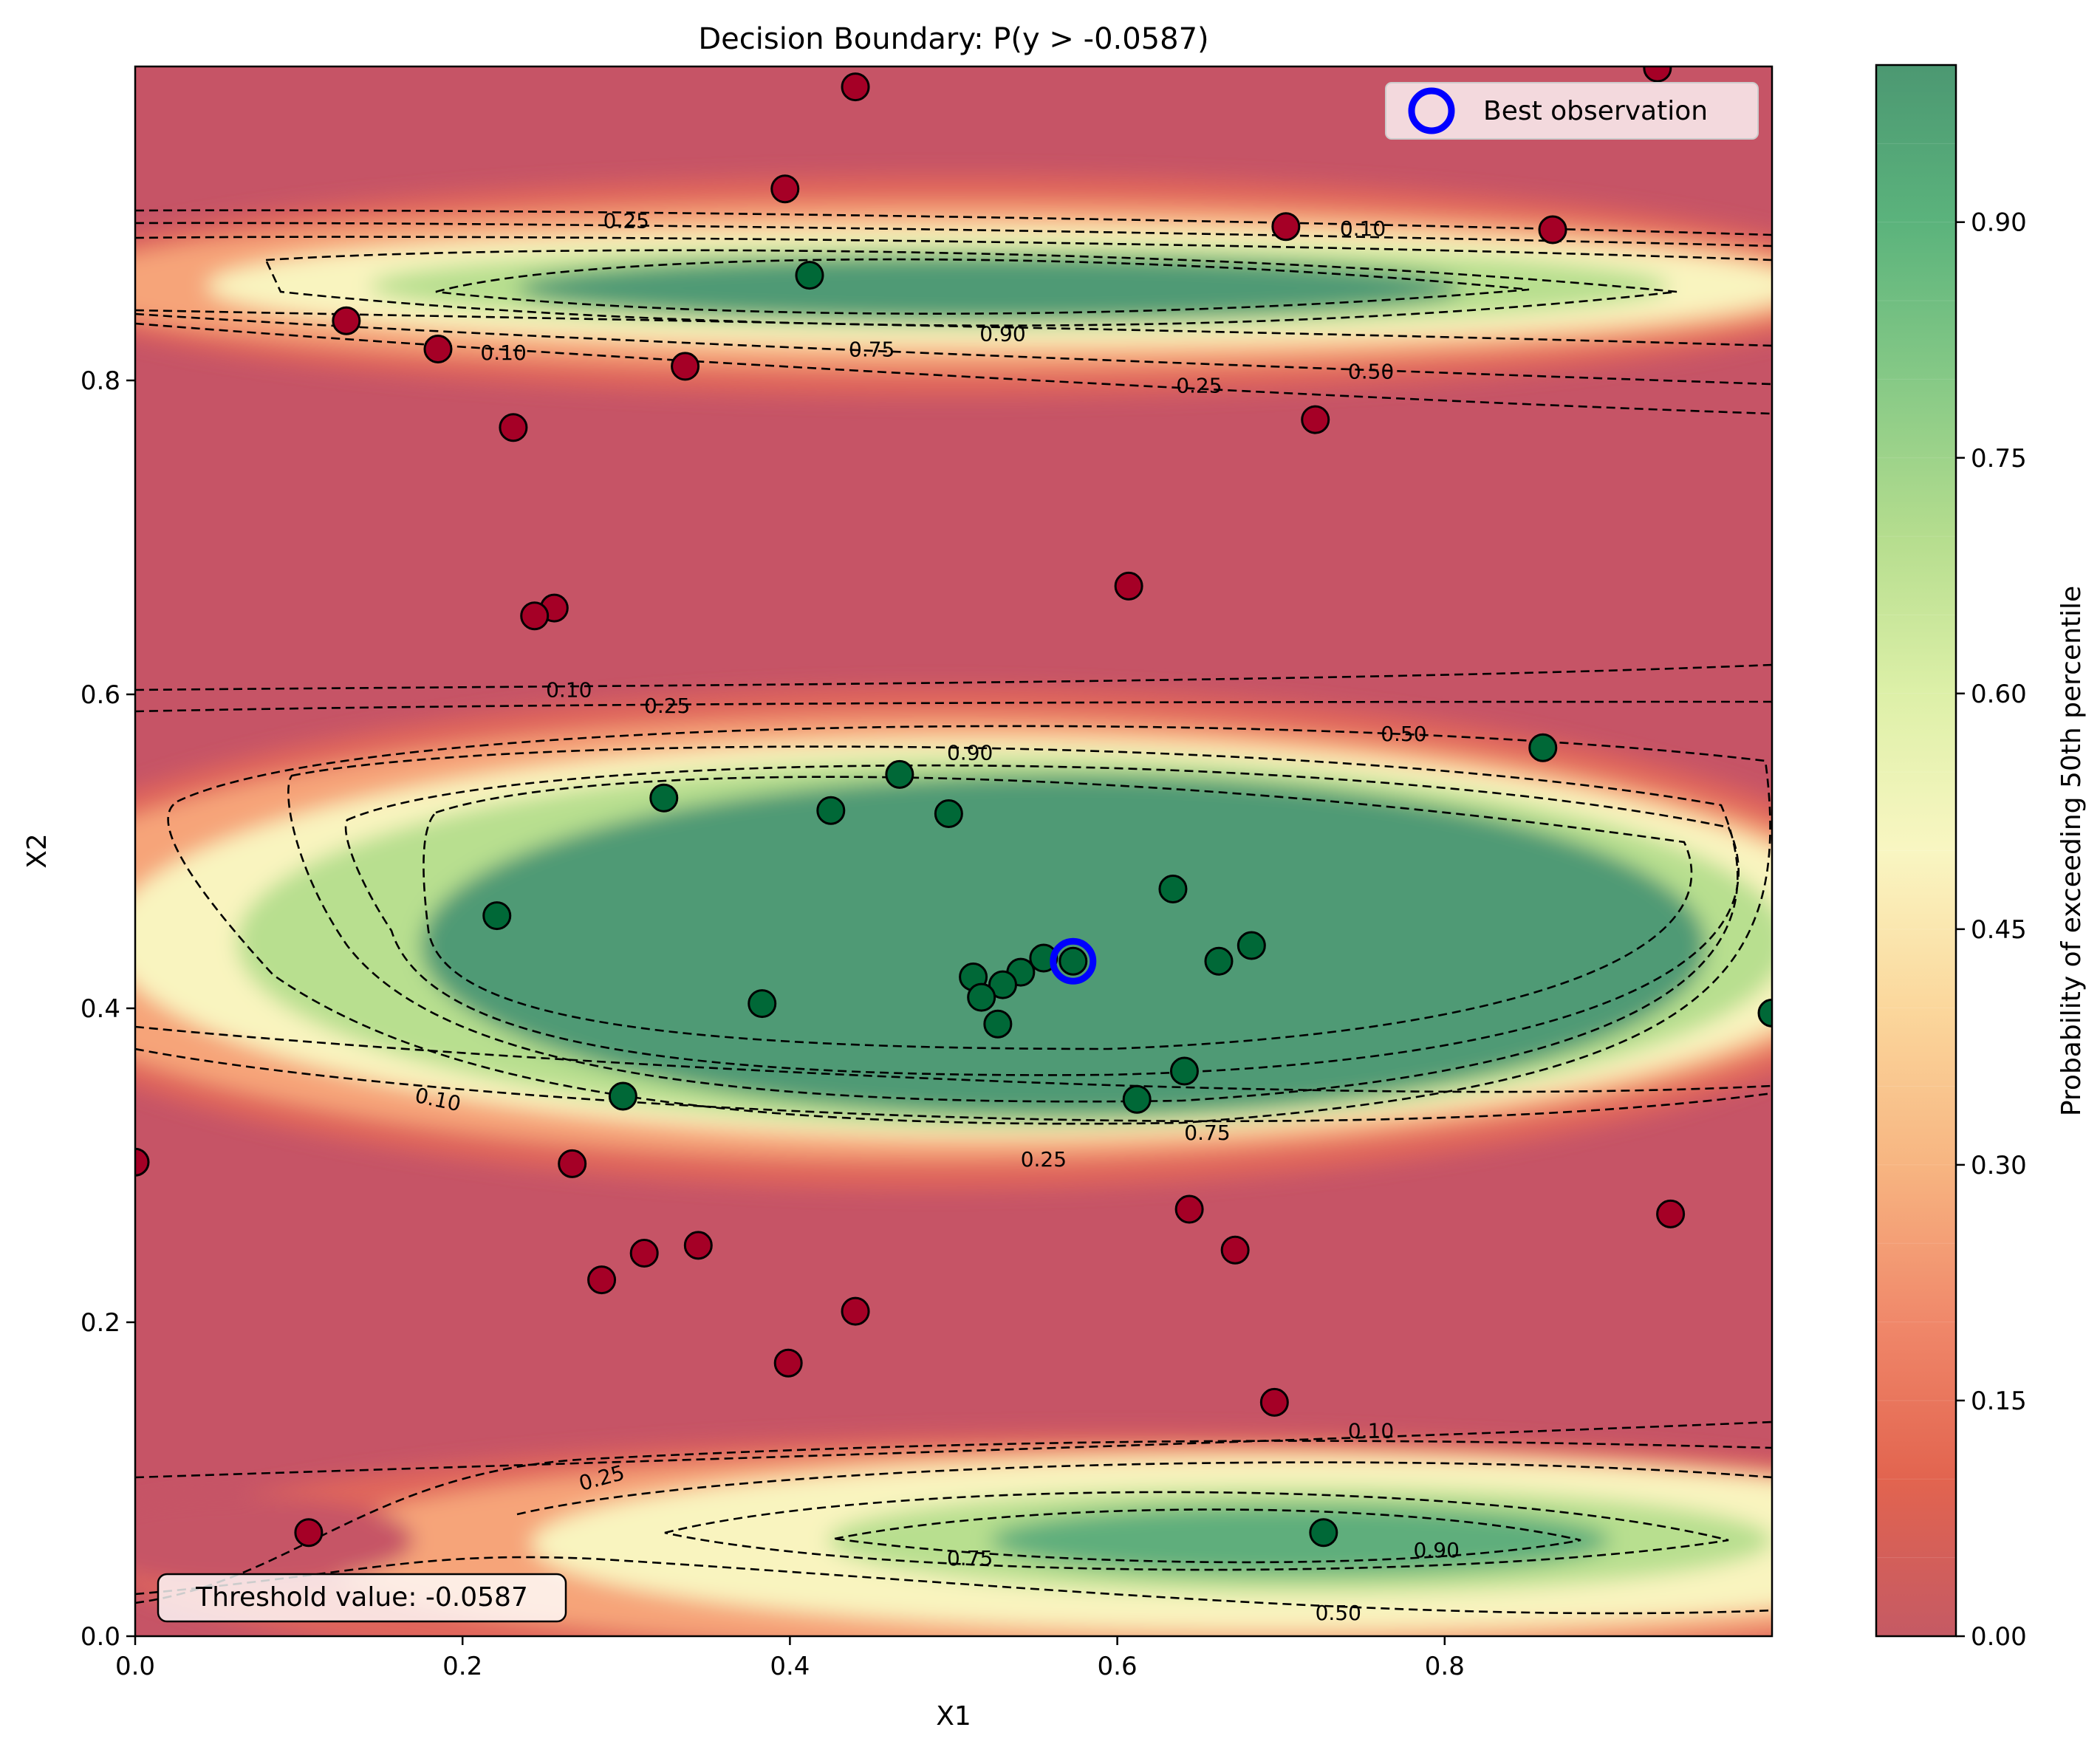 The height and width of the screenshot is (1747, 2100). What do you see at coordinates (100, 381) in the screenshot?
I see `y-tick-label: 0.8` at bounding box center [100, 381].